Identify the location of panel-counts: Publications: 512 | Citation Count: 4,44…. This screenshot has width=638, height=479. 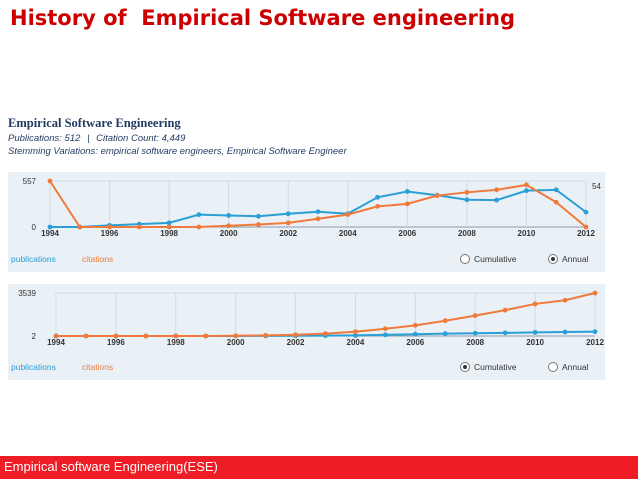
(308, 138).